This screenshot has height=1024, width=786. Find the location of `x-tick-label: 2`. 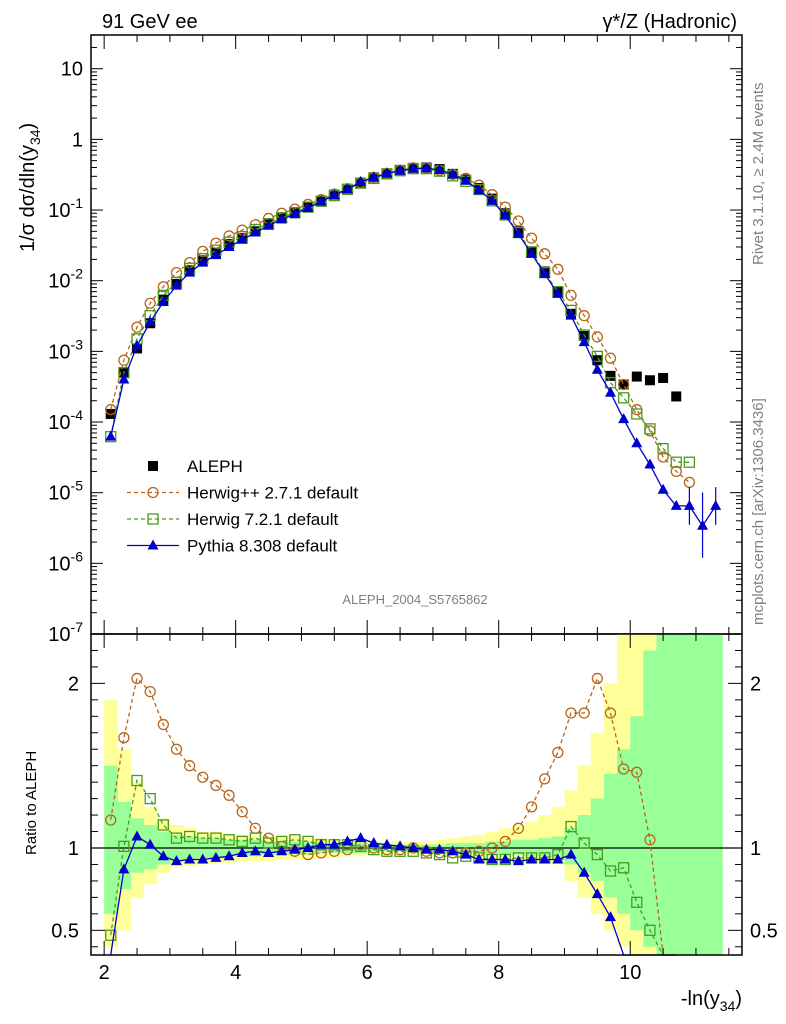

x-tick-label: 2 is located at coordinates (104, 973).